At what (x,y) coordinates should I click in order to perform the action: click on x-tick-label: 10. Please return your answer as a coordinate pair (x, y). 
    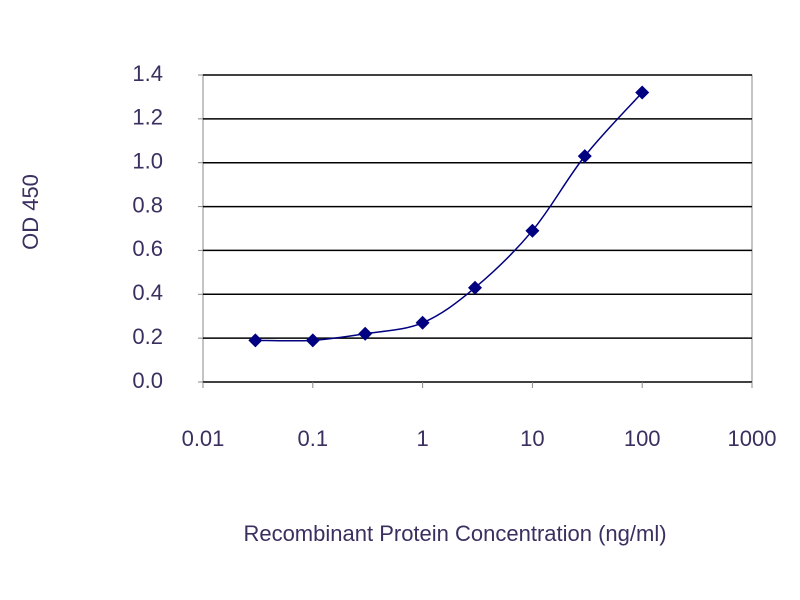
    Looking at the image, I should click on (532, 438).